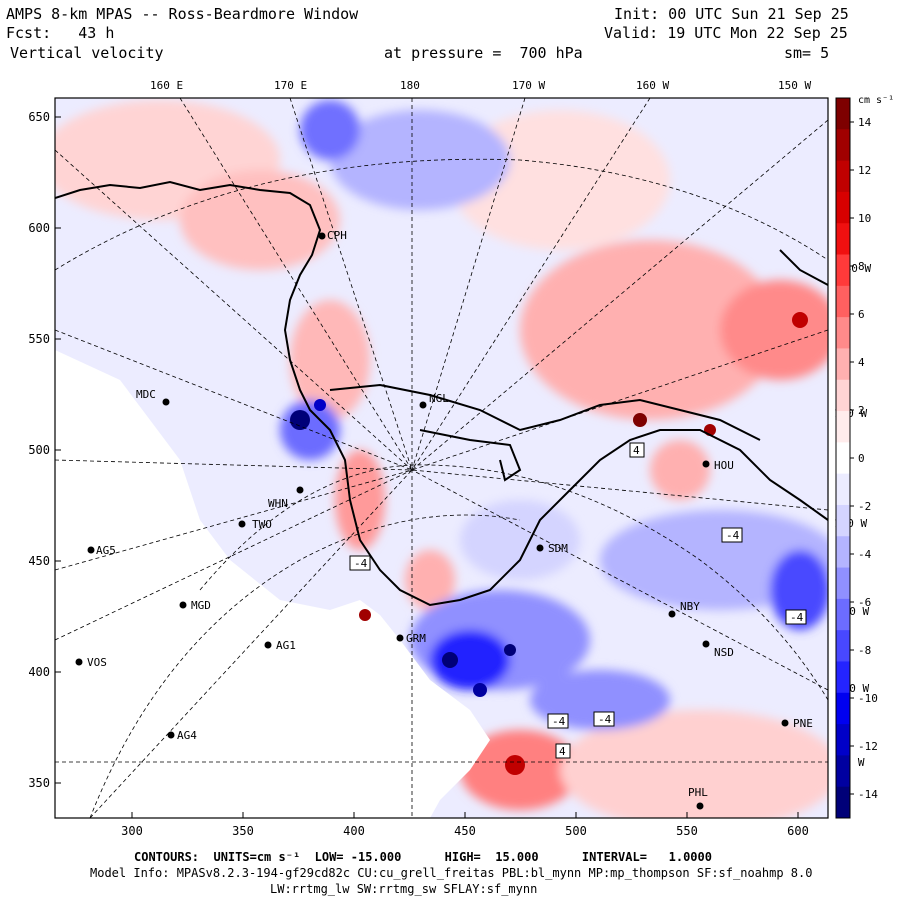  I want to click on svg-text: HOU, so click(724, 465).